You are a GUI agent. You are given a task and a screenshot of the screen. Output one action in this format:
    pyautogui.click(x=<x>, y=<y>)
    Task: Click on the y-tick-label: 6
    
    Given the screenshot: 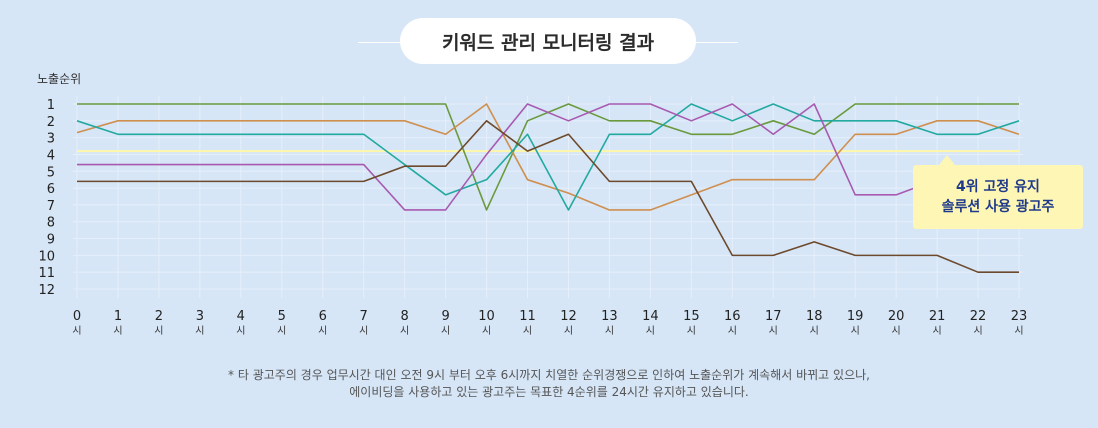 What is the action you would take?
    pyautogui.click(x=51, y=189)
    